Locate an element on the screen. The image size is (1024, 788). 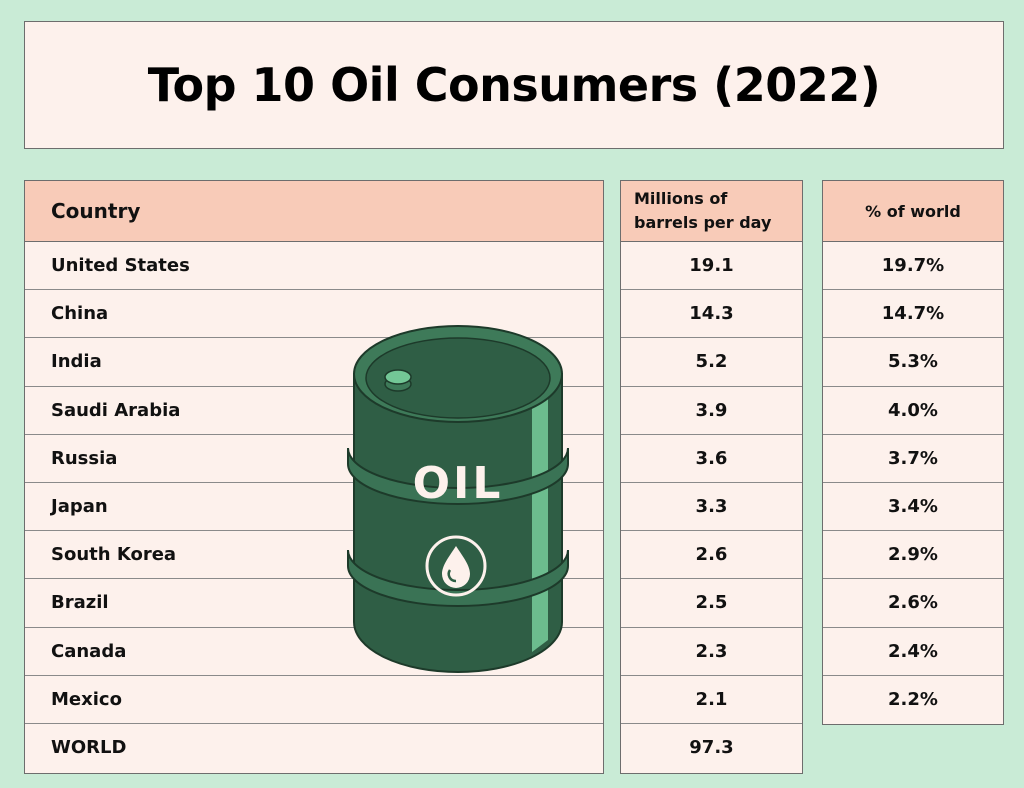
barrels-header-line-2: barrels per day is located at coordinates (703, 222).